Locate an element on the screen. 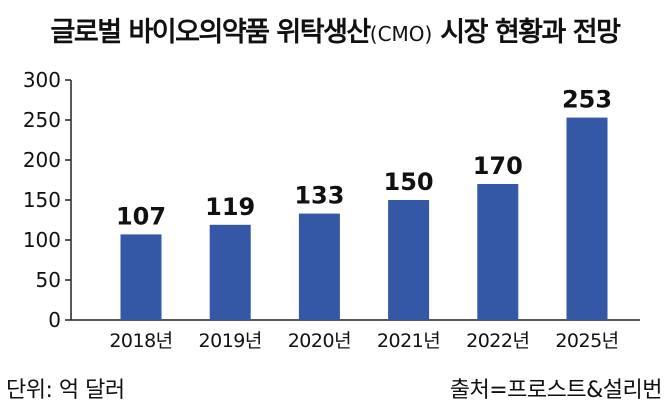 The width and height of the screenshot is (670, 412). x-tick-label: 2022년 is located at coordinates (497, 341).